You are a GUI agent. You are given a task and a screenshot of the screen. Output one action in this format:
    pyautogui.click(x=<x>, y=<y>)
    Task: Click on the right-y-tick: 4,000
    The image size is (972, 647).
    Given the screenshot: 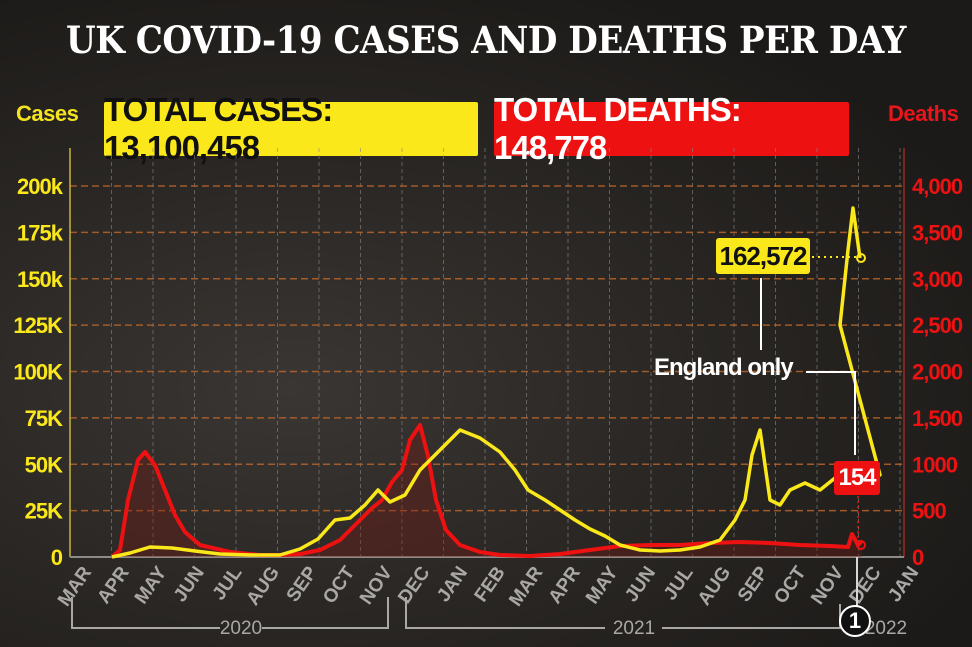 What is the action you would take?
    pyautogui.click(x=937, y=186)
    